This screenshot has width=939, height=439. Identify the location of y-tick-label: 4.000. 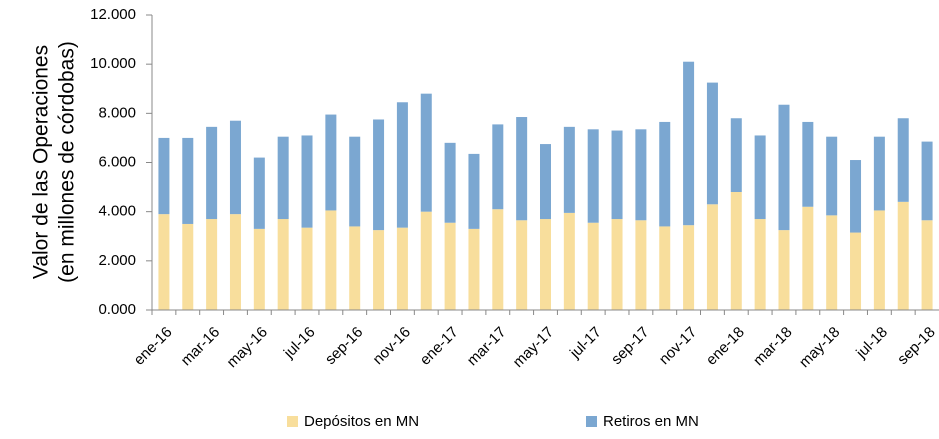
(117, 211).